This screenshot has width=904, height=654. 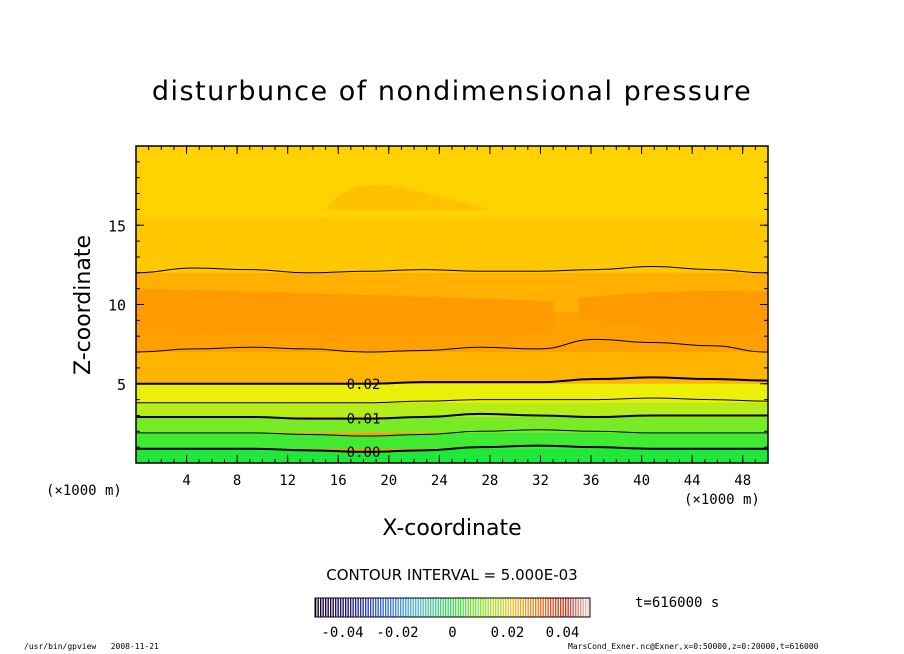 What do you see at coordinates (439, 481) in the screenshot?
I see `x-tick-label: 24` at bounding box center [439, 481].